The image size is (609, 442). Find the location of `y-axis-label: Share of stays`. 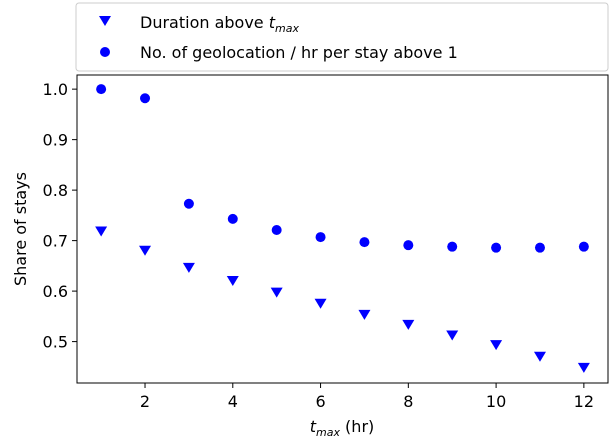

y-axis-label: Share of stays is located at coordinates (20, 229).